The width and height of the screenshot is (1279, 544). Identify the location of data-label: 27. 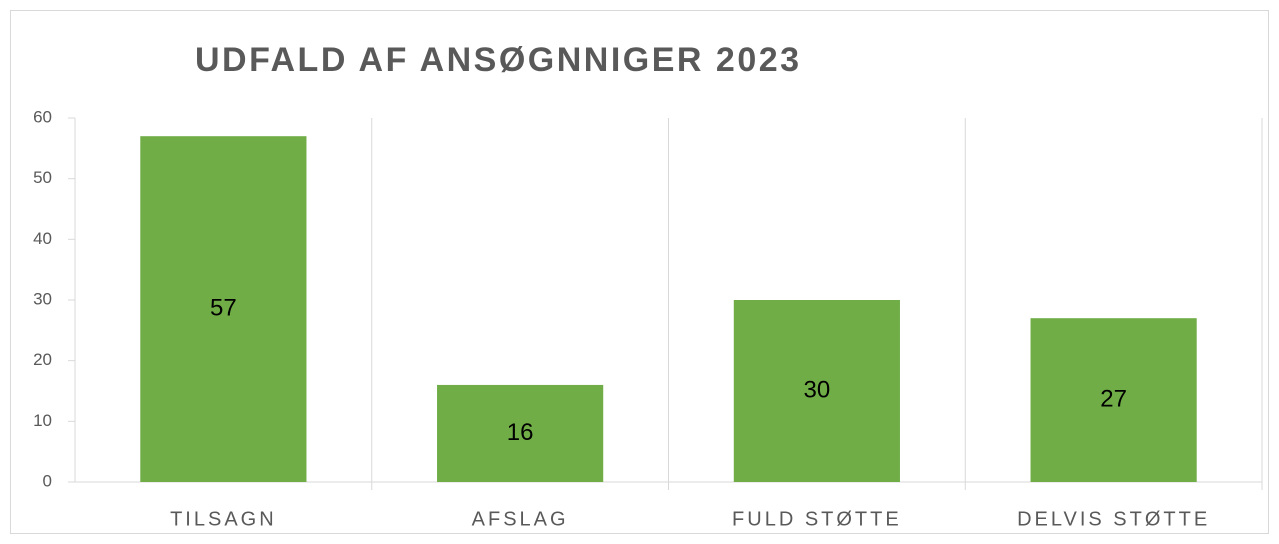
(1113, 398).